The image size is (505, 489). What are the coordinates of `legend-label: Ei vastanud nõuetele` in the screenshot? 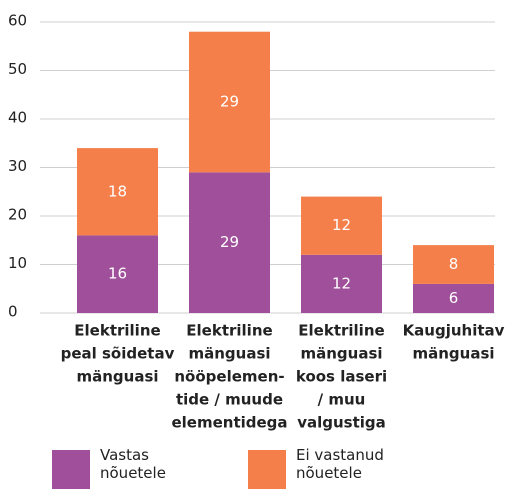 It's located at (340, 464).